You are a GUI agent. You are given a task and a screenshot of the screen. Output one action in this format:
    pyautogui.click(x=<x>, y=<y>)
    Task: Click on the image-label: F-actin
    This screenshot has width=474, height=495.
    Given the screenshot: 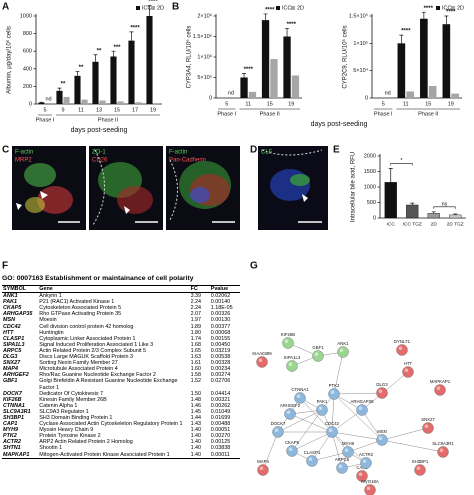 What is the action you would take?
    pyautogui.click(x=178, y=153)
    